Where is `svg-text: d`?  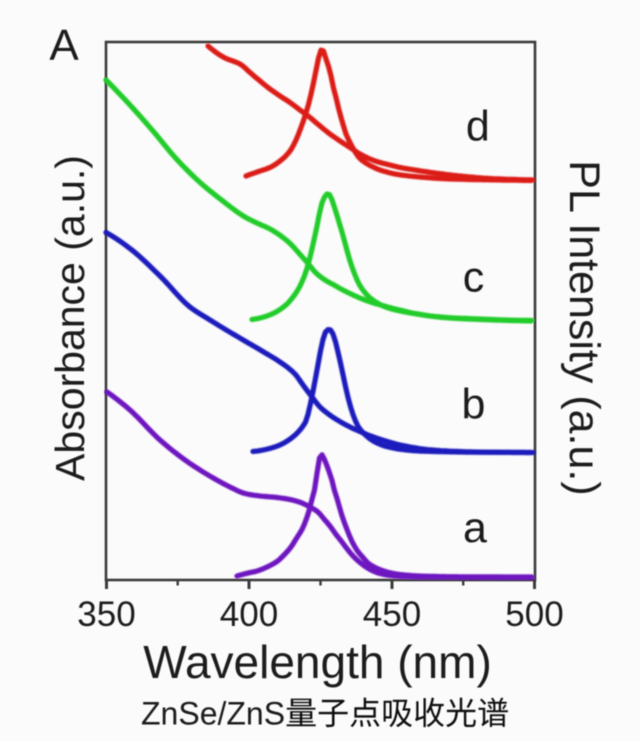
svg-text: d is located at coordinates (478, 127).